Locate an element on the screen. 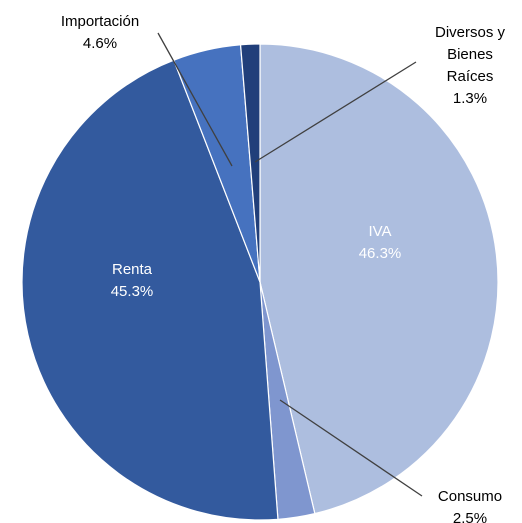 The width and height of the screenshot is (522, 523). pie-slice is located at coordinates (250, 163).